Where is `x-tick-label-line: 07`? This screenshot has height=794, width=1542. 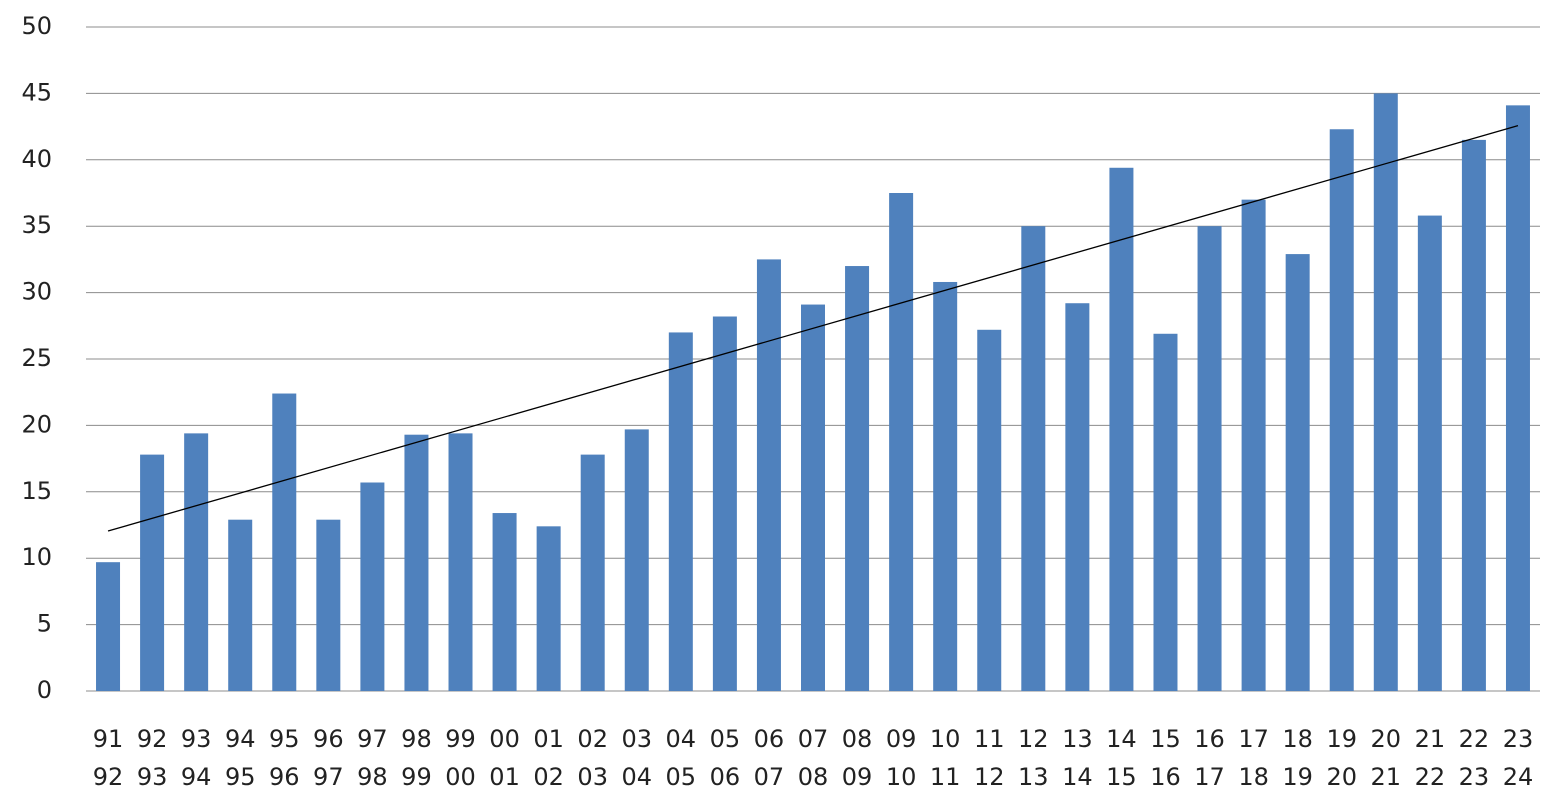 x-tick-label-line: 07 is located at coordinates (813, 739).